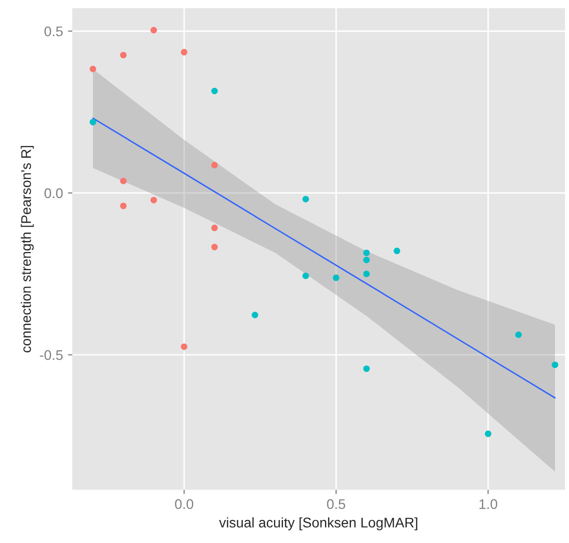 The width and height of the screenshot is (569, 543). Describe the element at coordinates (27, 249) in the screenshot. I see `y-axis-title: connection strength [Pearson's R]` at that location.